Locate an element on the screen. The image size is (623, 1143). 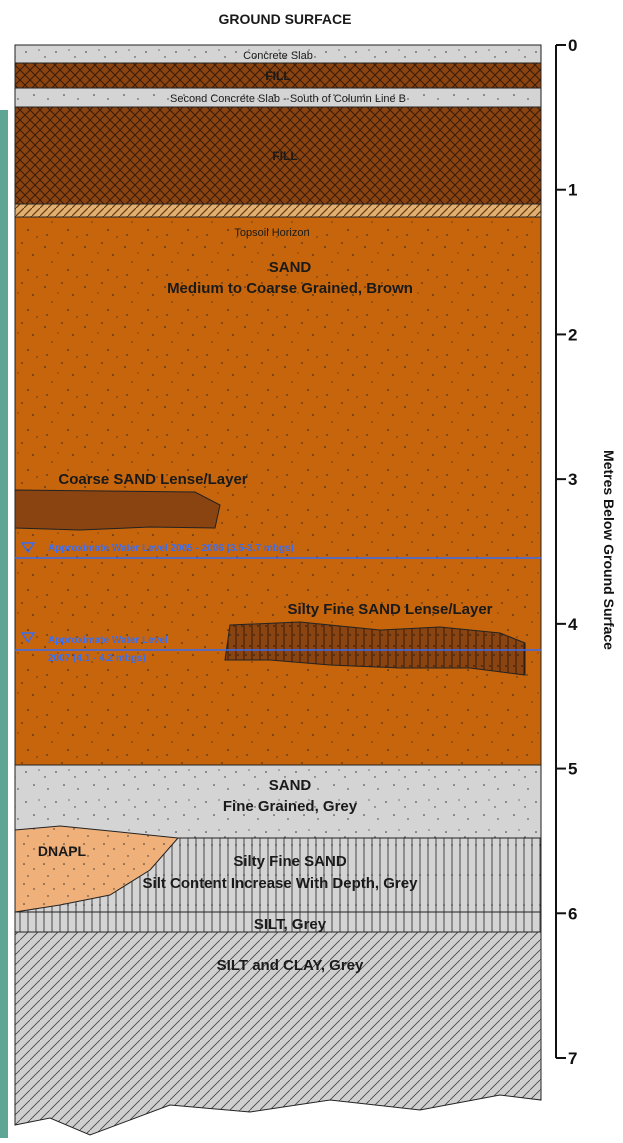
tick-label: 0 is located at coordinates (572, 45).